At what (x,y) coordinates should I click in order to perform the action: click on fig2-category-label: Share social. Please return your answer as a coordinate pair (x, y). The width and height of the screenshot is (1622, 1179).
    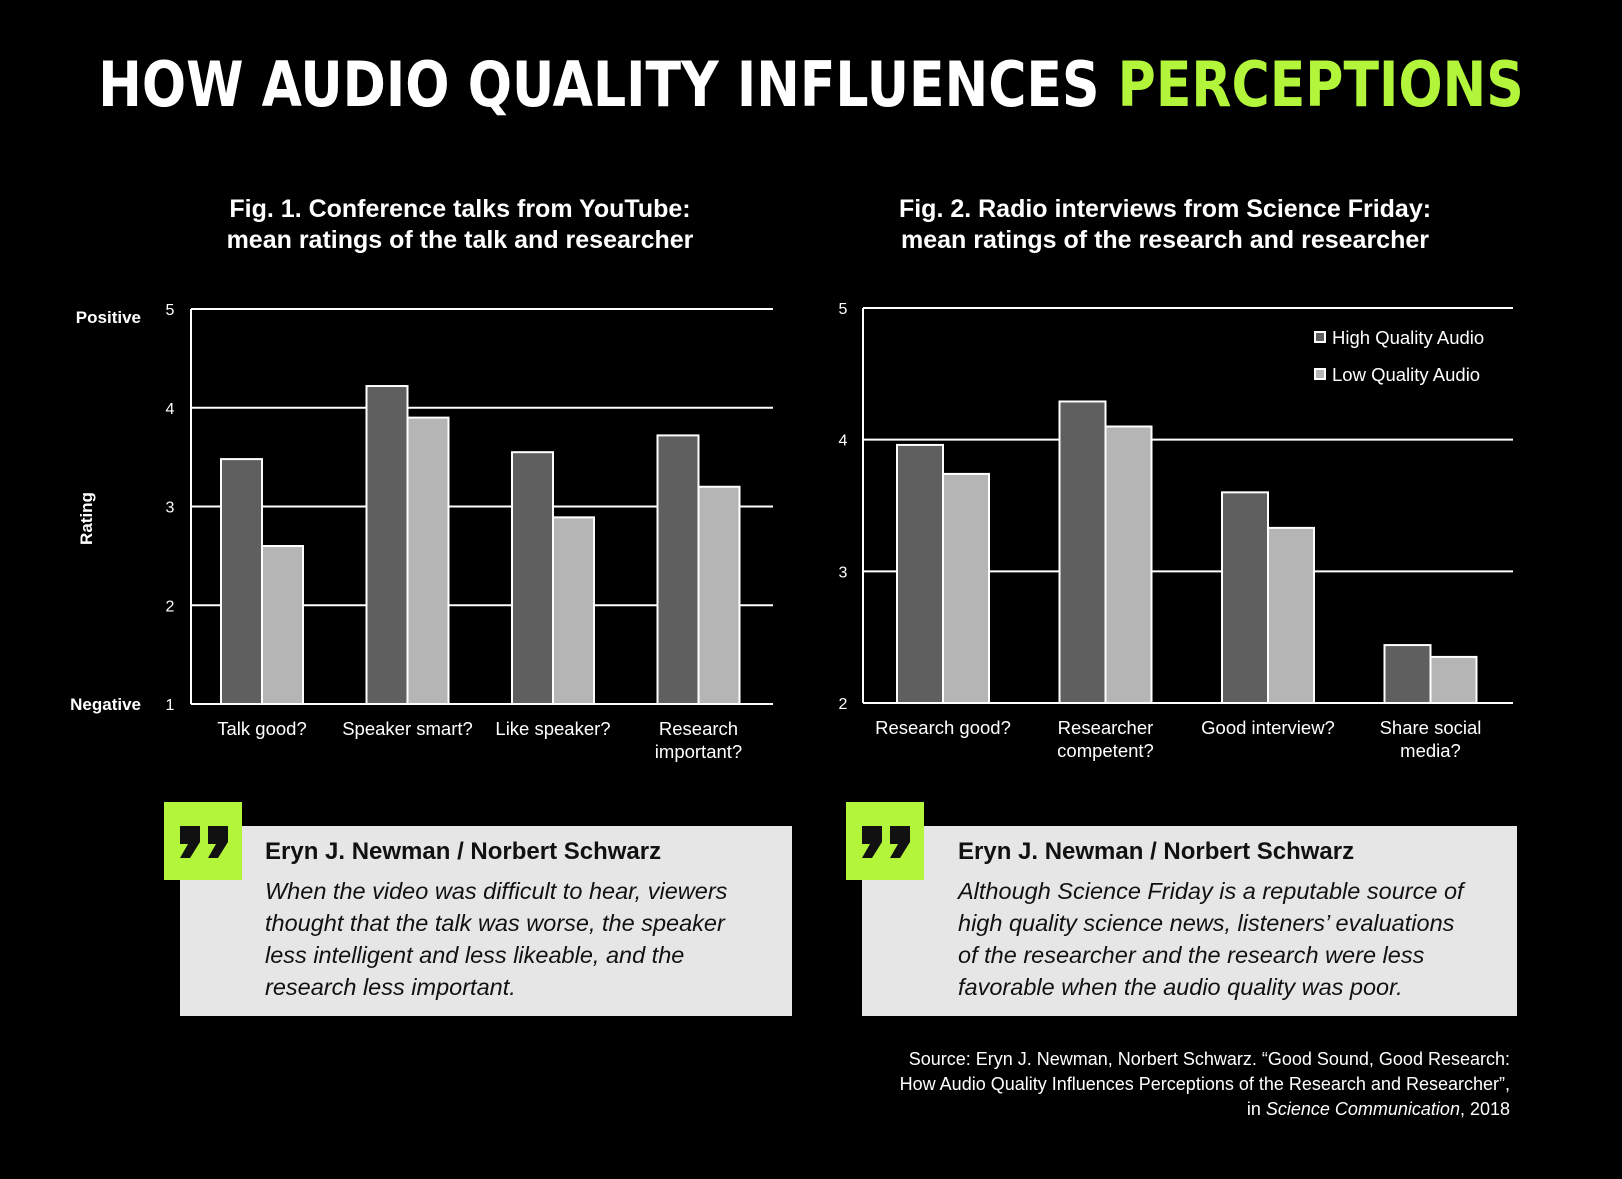
    Looking at the image, I should click on (1431, 727).